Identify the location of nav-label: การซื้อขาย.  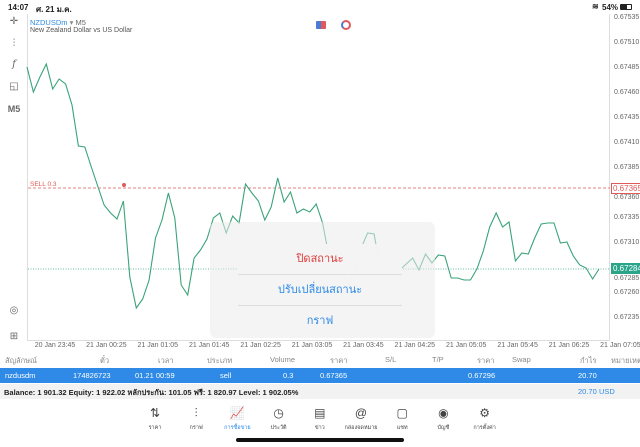
(237, 428).